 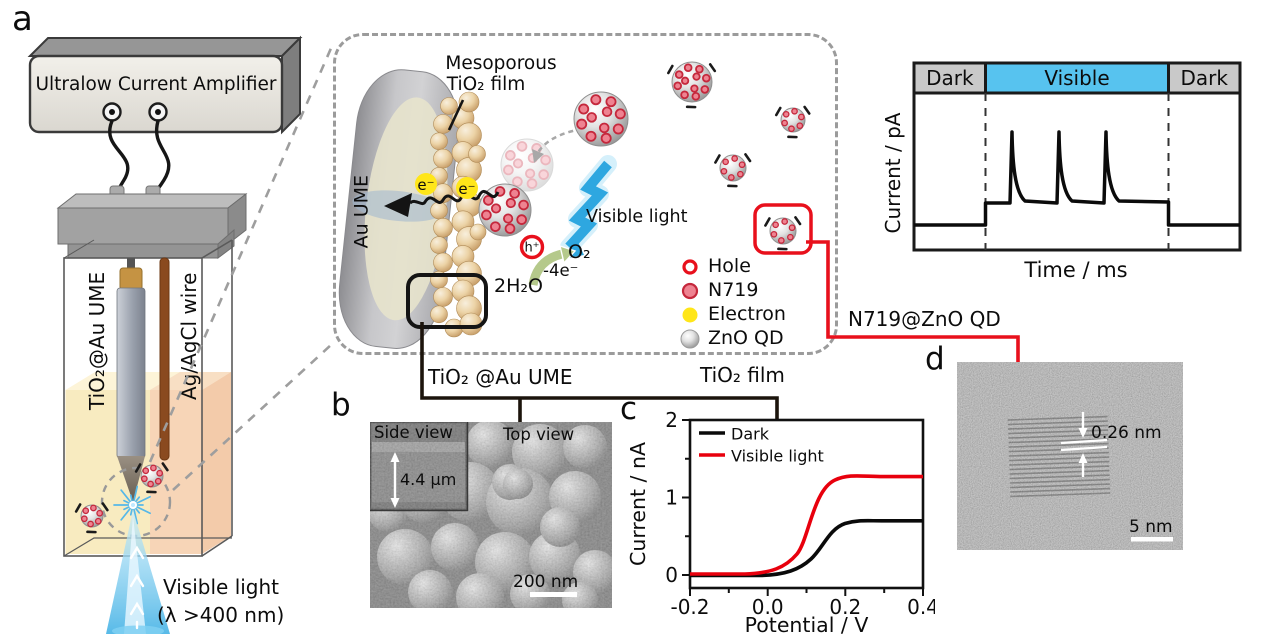 What do you see at coordinates (553, 594) in the screenshot?
I see `sem-scalebar` at bounding box center [553, 594].